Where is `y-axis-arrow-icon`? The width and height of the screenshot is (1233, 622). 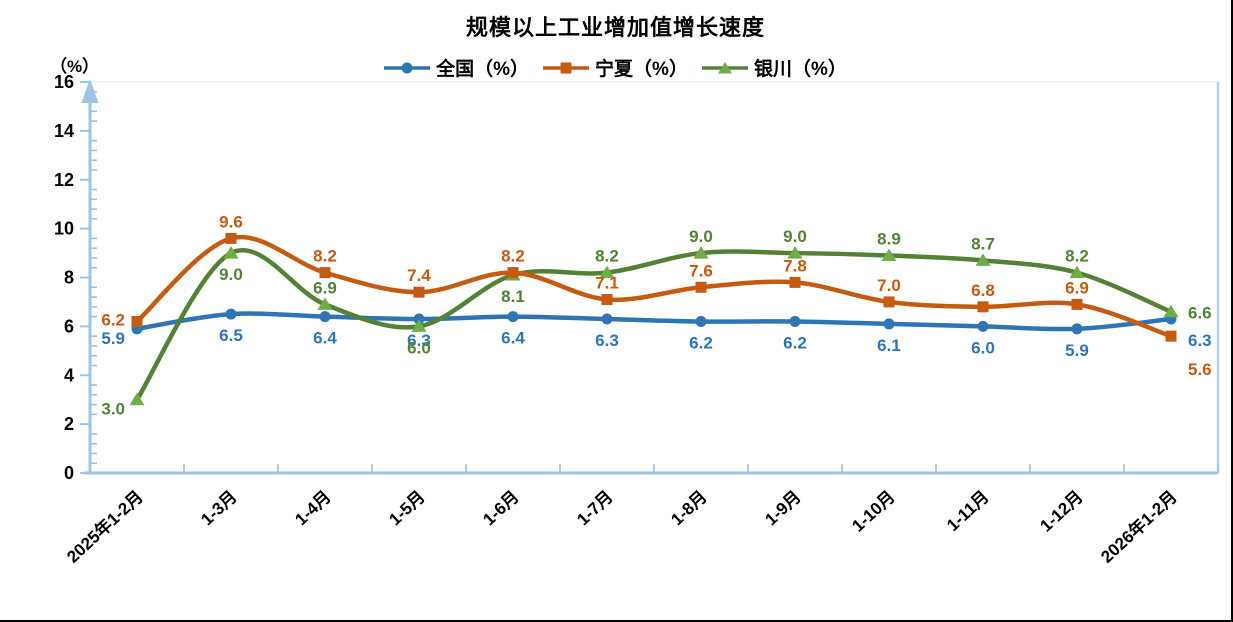
y-axis-arrow-icon is located at coordinates (90, 91).